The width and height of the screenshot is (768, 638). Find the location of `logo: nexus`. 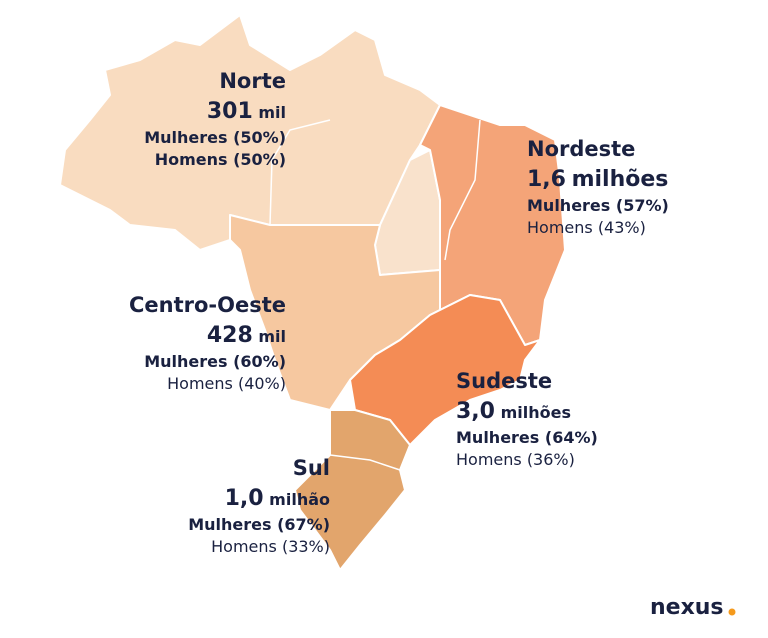

logo: nexus is located at coordinates (687, 607).